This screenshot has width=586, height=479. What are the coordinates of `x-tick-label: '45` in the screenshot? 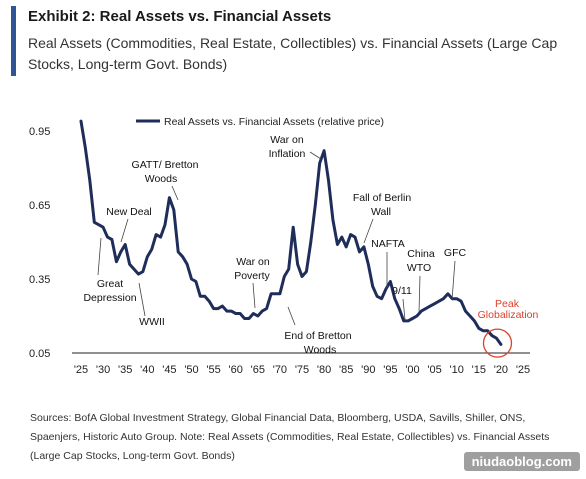 It's located at (169, 370).